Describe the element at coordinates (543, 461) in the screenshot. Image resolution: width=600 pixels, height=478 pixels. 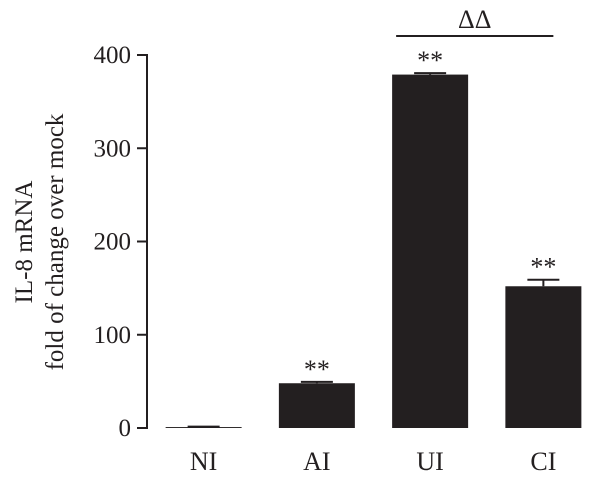
I see `x-tick-label-ci: CI` at that location.